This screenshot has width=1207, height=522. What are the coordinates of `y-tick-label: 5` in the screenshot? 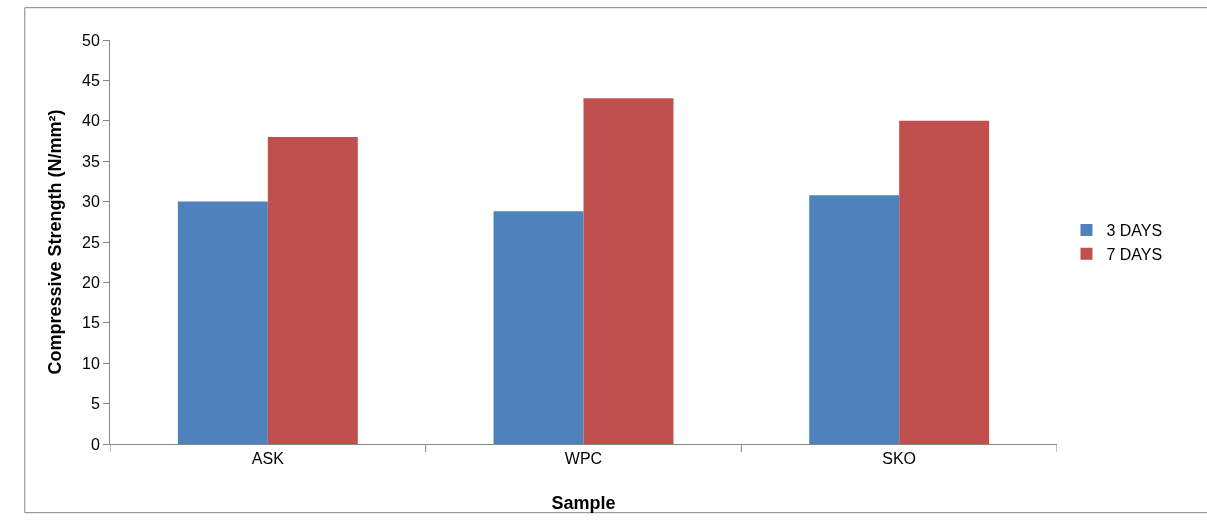 It's located at (95, 404).